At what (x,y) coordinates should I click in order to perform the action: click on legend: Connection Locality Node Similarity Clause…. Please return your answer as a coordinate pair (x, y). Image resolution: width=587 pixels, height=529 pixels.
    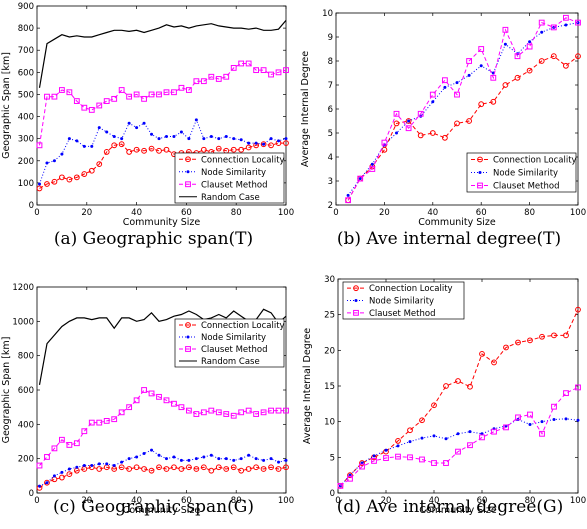
    Looking at the image, I should click on (403, 300).